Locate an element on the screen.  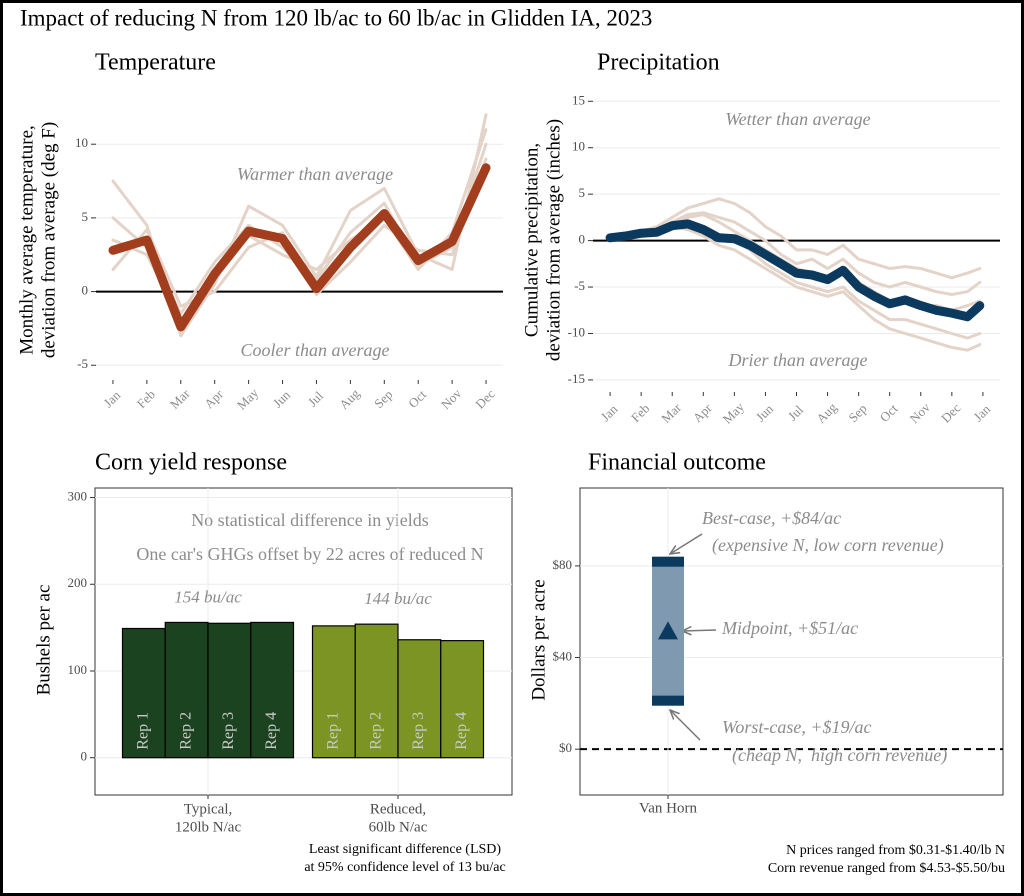
y-axis-label: deviation from average (inches) is located at coordinates (553, 240).